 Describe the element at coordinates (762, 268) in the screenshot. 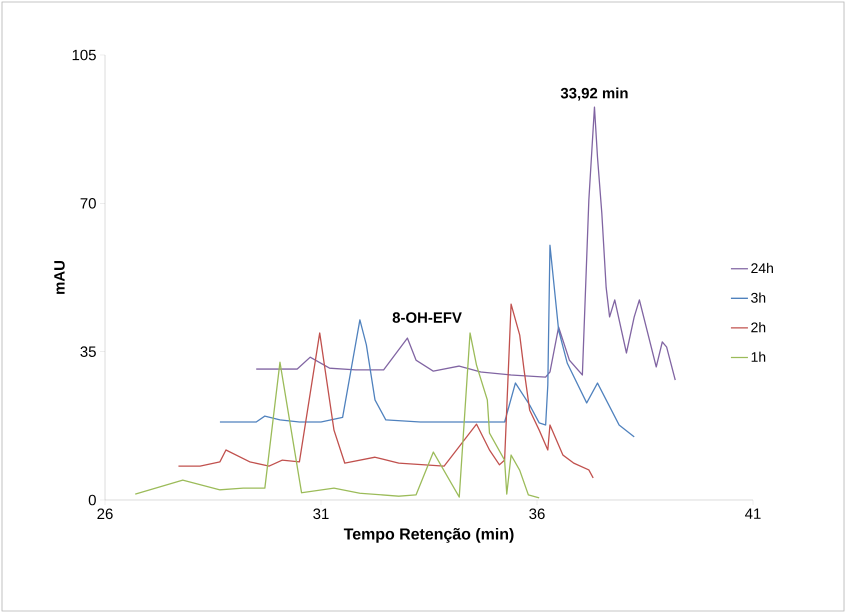

I see `legend-label: 24h` at that location.